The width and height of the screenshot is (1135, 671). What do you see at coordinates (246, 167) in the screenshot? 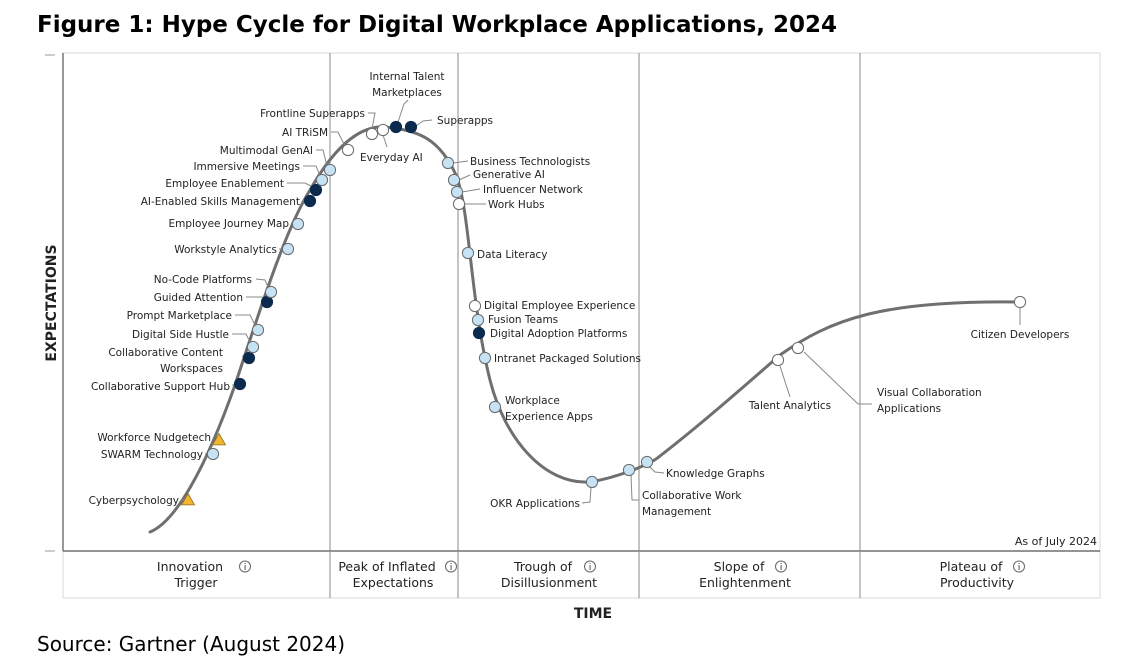
I see `label-immersive-meetings: Immersive Meetings` at bounding box center [246, 167].